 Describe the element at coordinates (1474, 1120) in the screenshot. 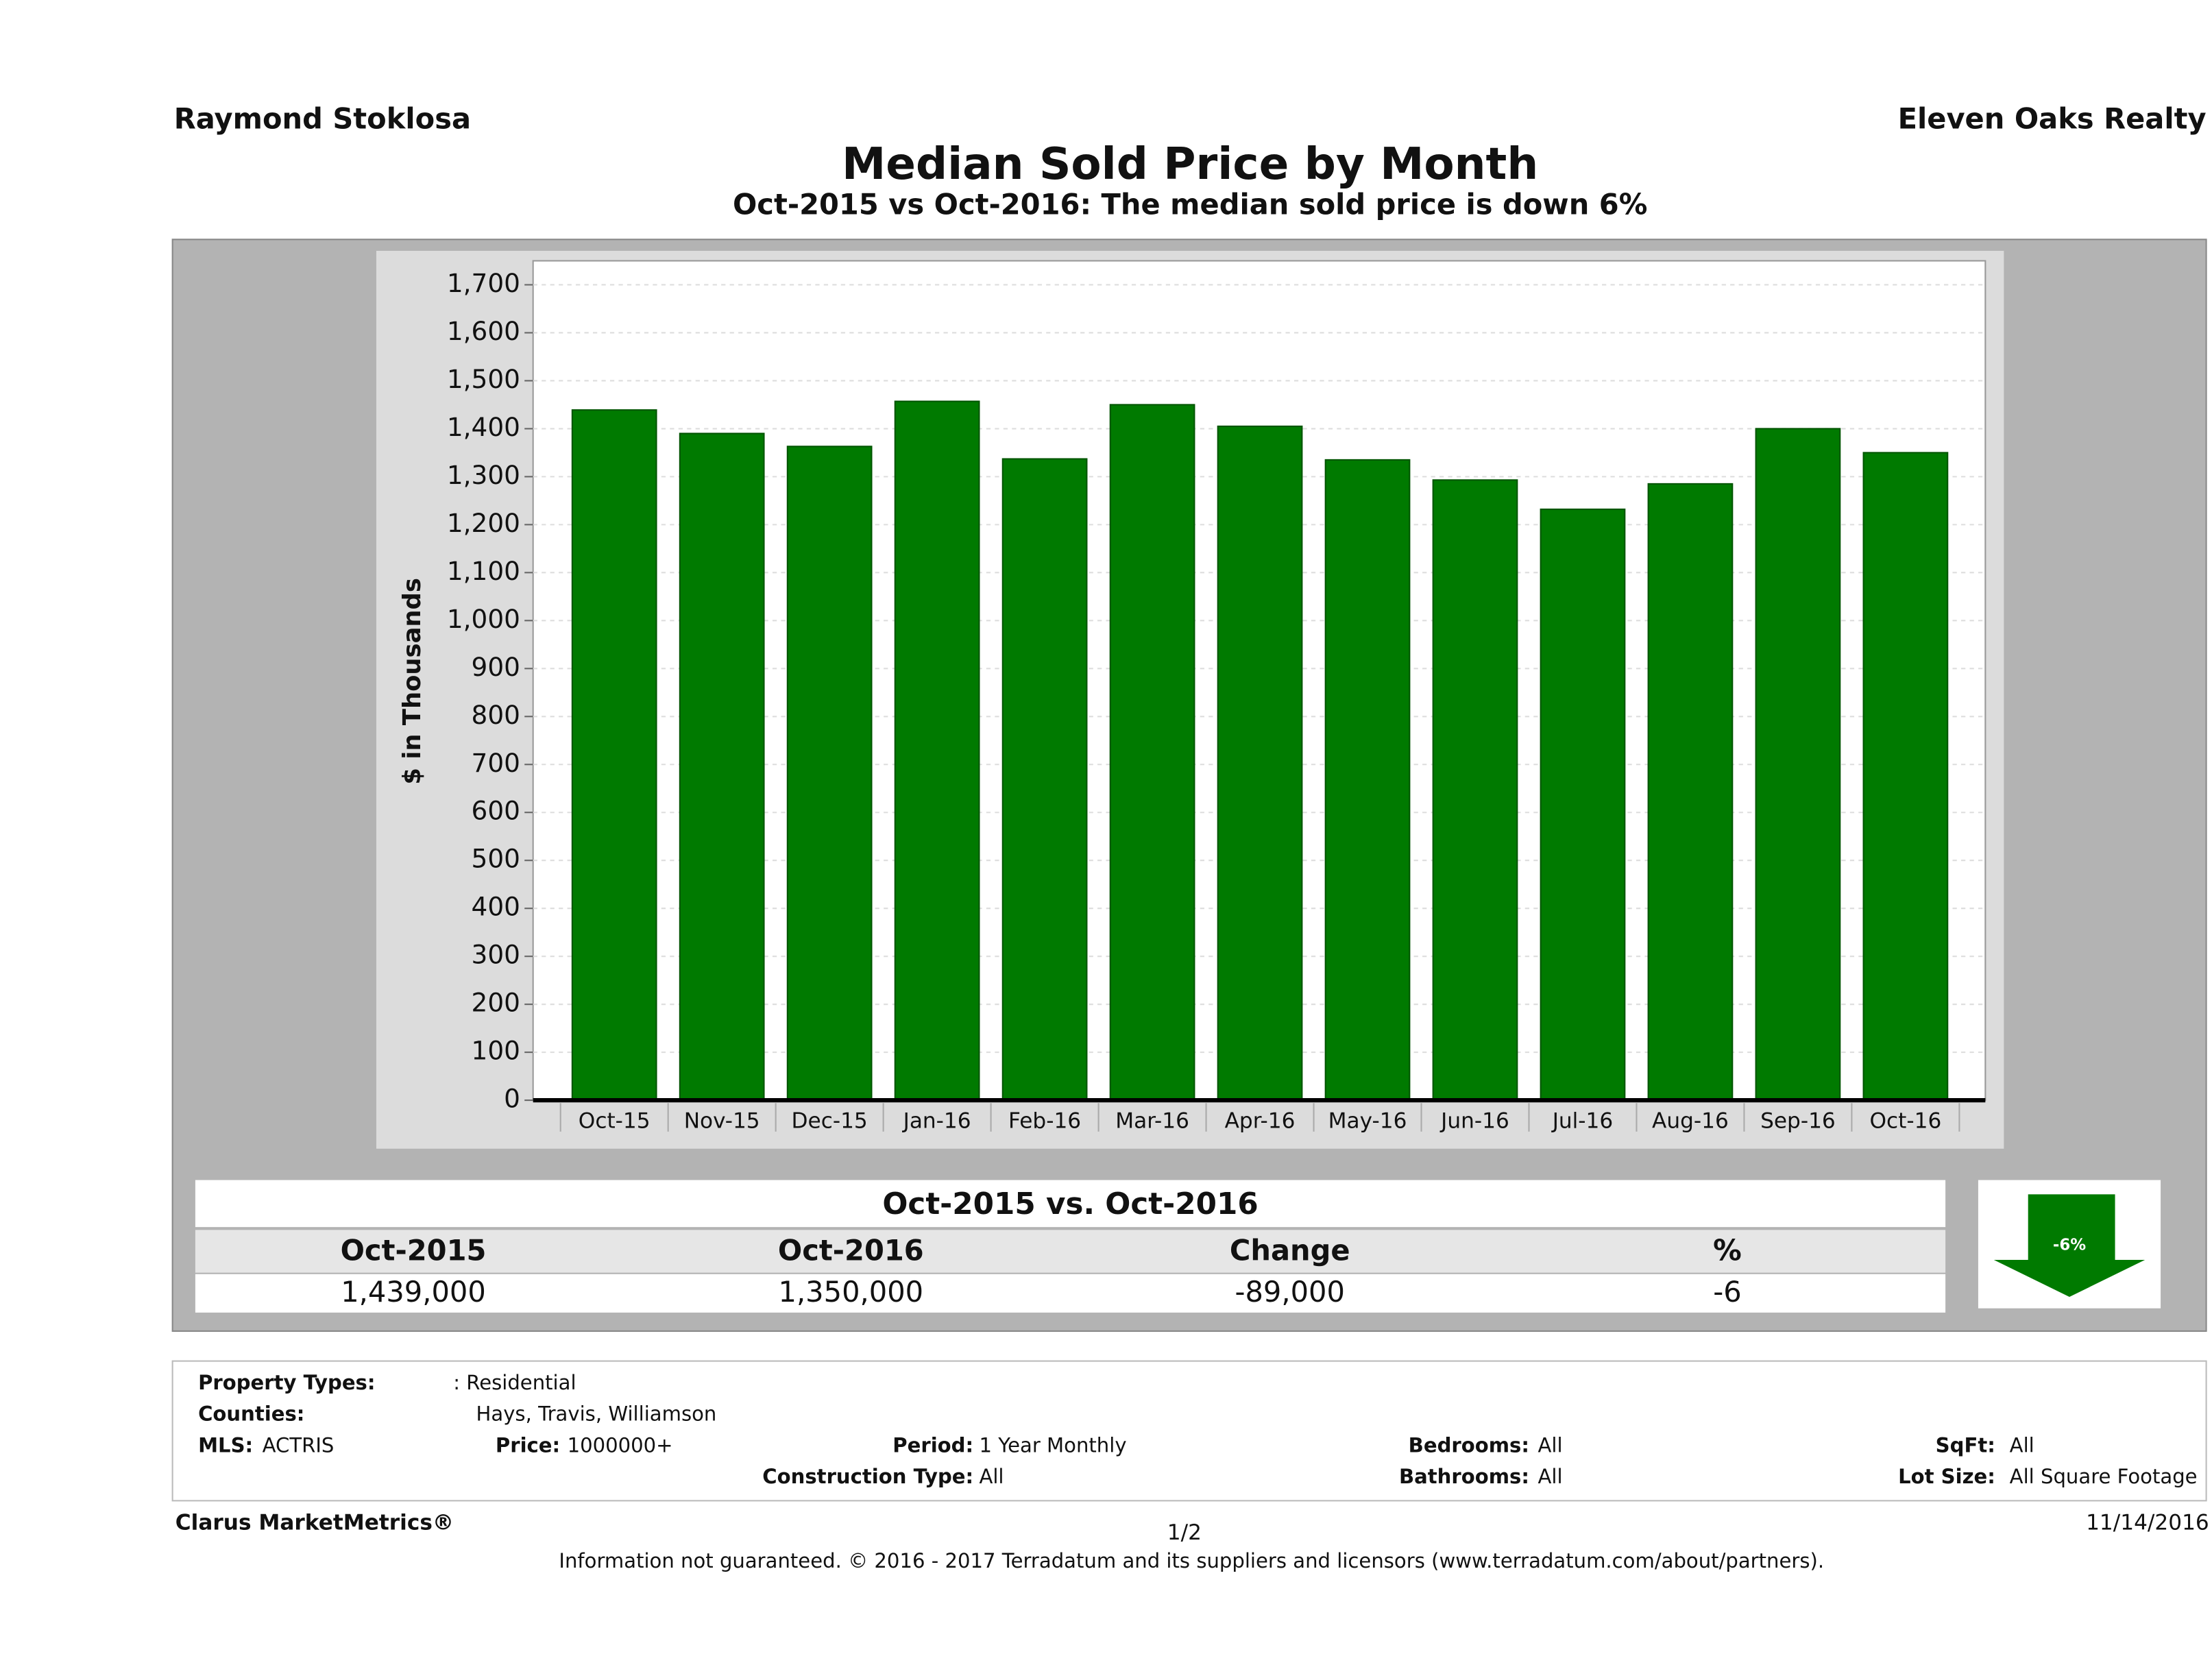

I see `x-tick-label: Jun-16` at that location.